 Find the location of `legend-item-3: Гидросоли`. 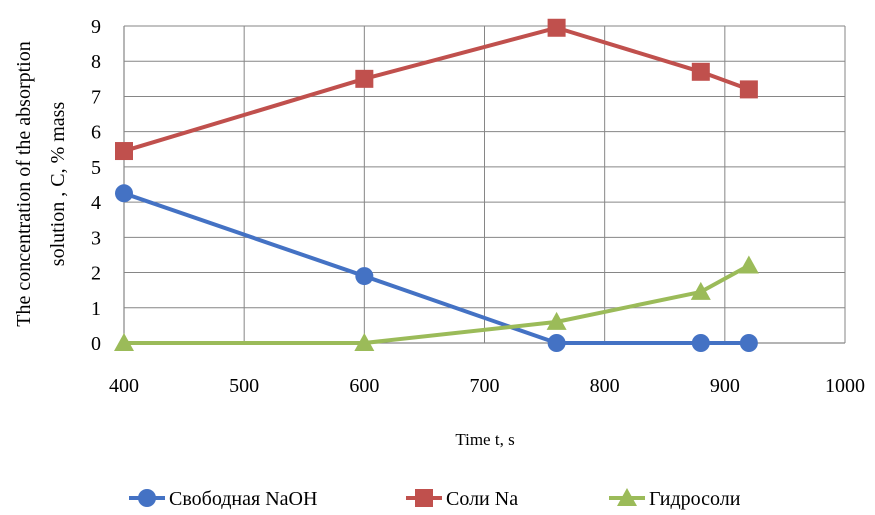

legend-item-3: Гидросоли is located at coordinates (675, 499).